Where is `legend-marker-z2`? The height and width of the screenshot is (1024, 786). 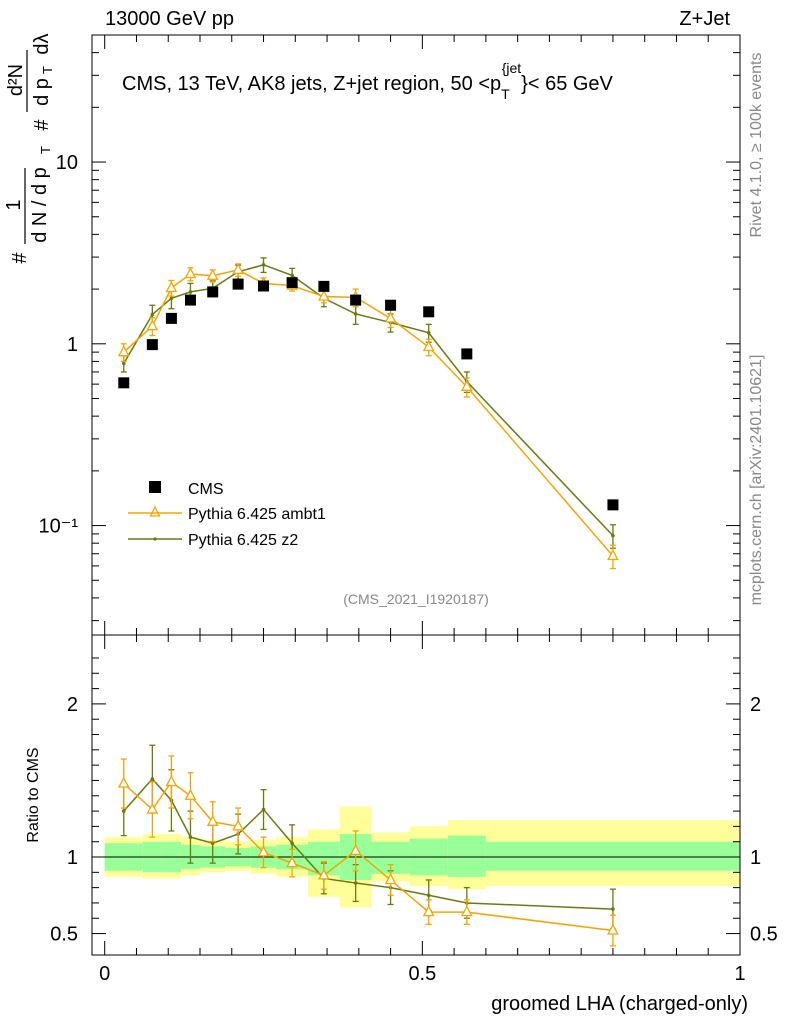
legend-marker-z2 is located at coordinates (155, 539).